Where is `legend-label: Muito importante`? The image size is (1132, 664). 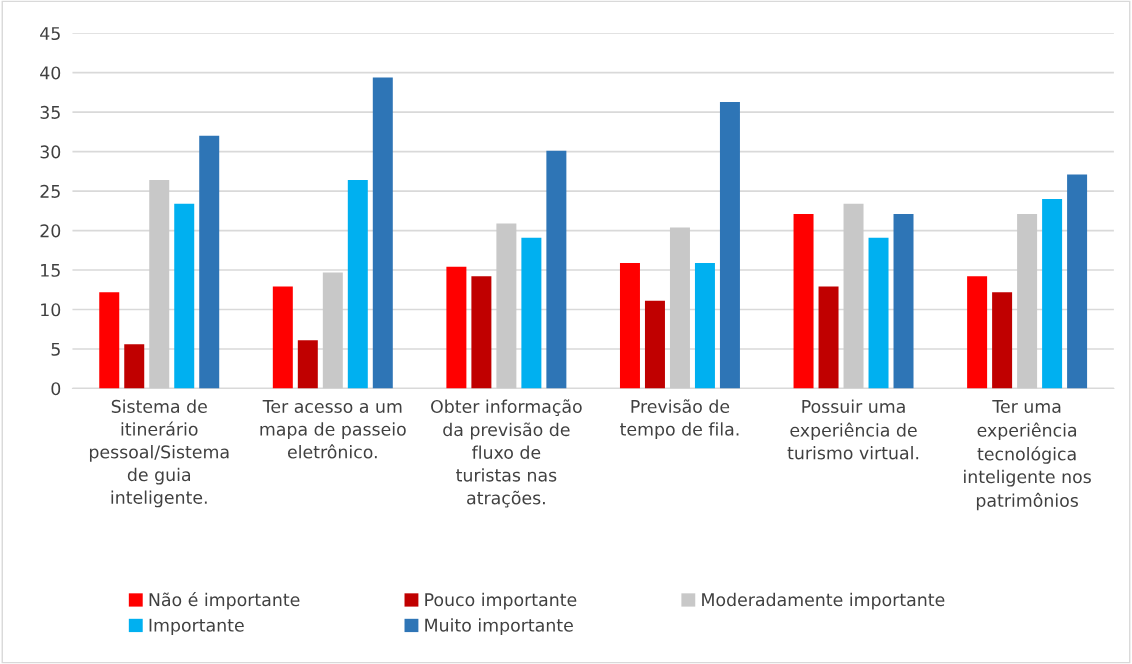
legend-label: Muito importante is located at coordinates (499, 627).